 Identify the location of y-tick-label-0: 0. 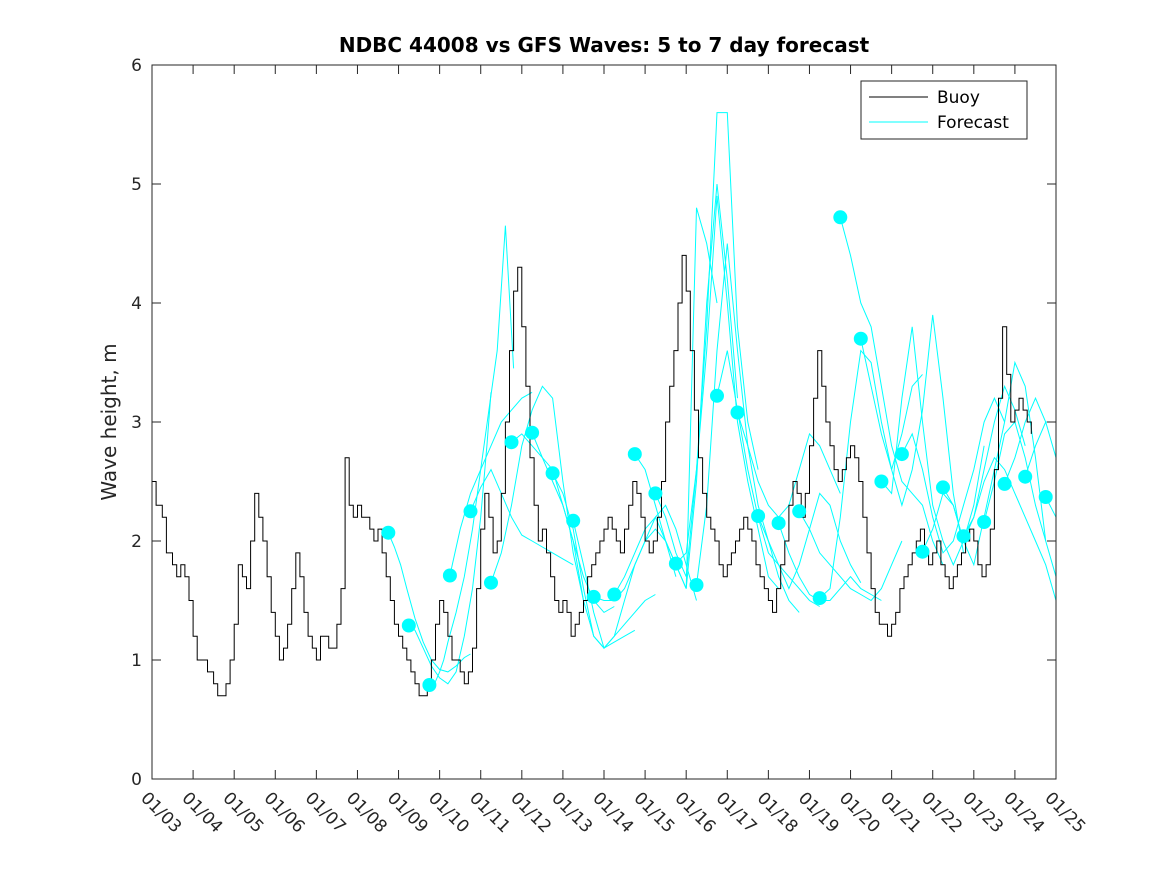
(136, 780).